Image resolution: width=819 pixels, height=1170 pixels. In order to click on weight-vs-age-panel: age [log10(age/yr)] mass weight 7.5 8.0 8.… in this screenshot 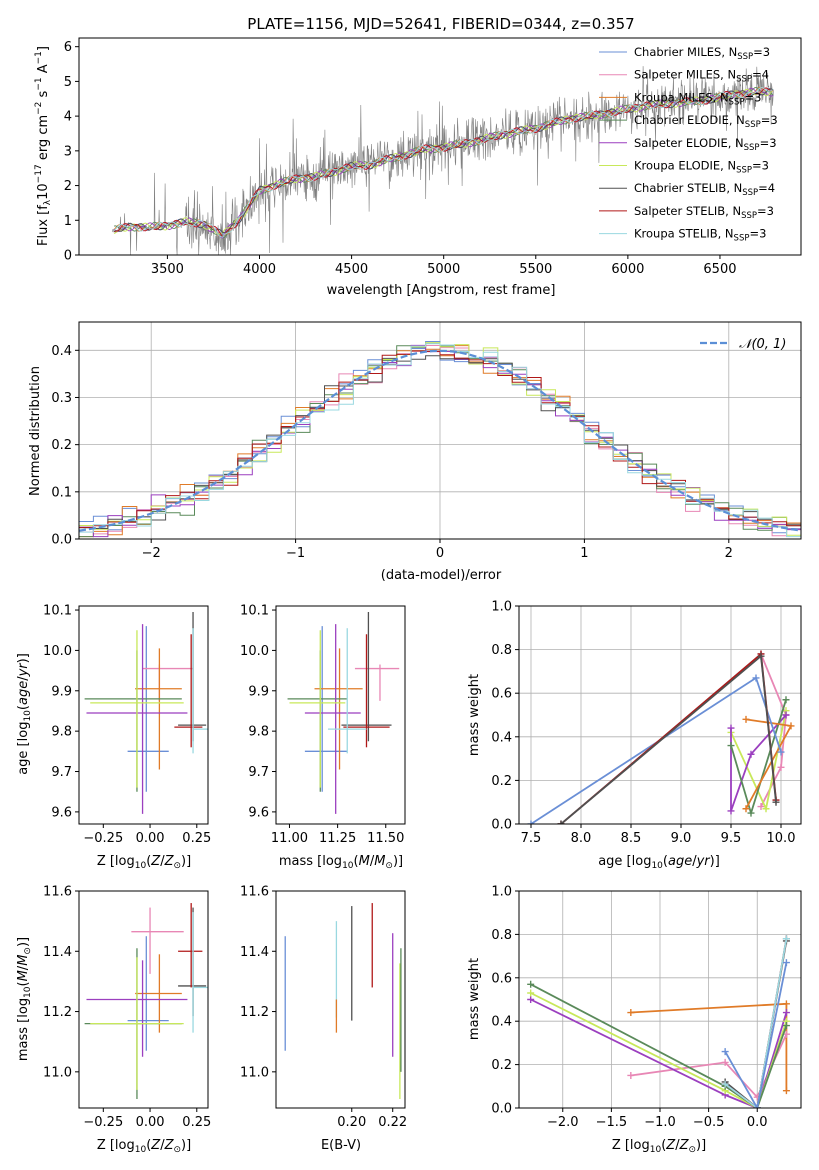, I will do `click(634, 735)`.